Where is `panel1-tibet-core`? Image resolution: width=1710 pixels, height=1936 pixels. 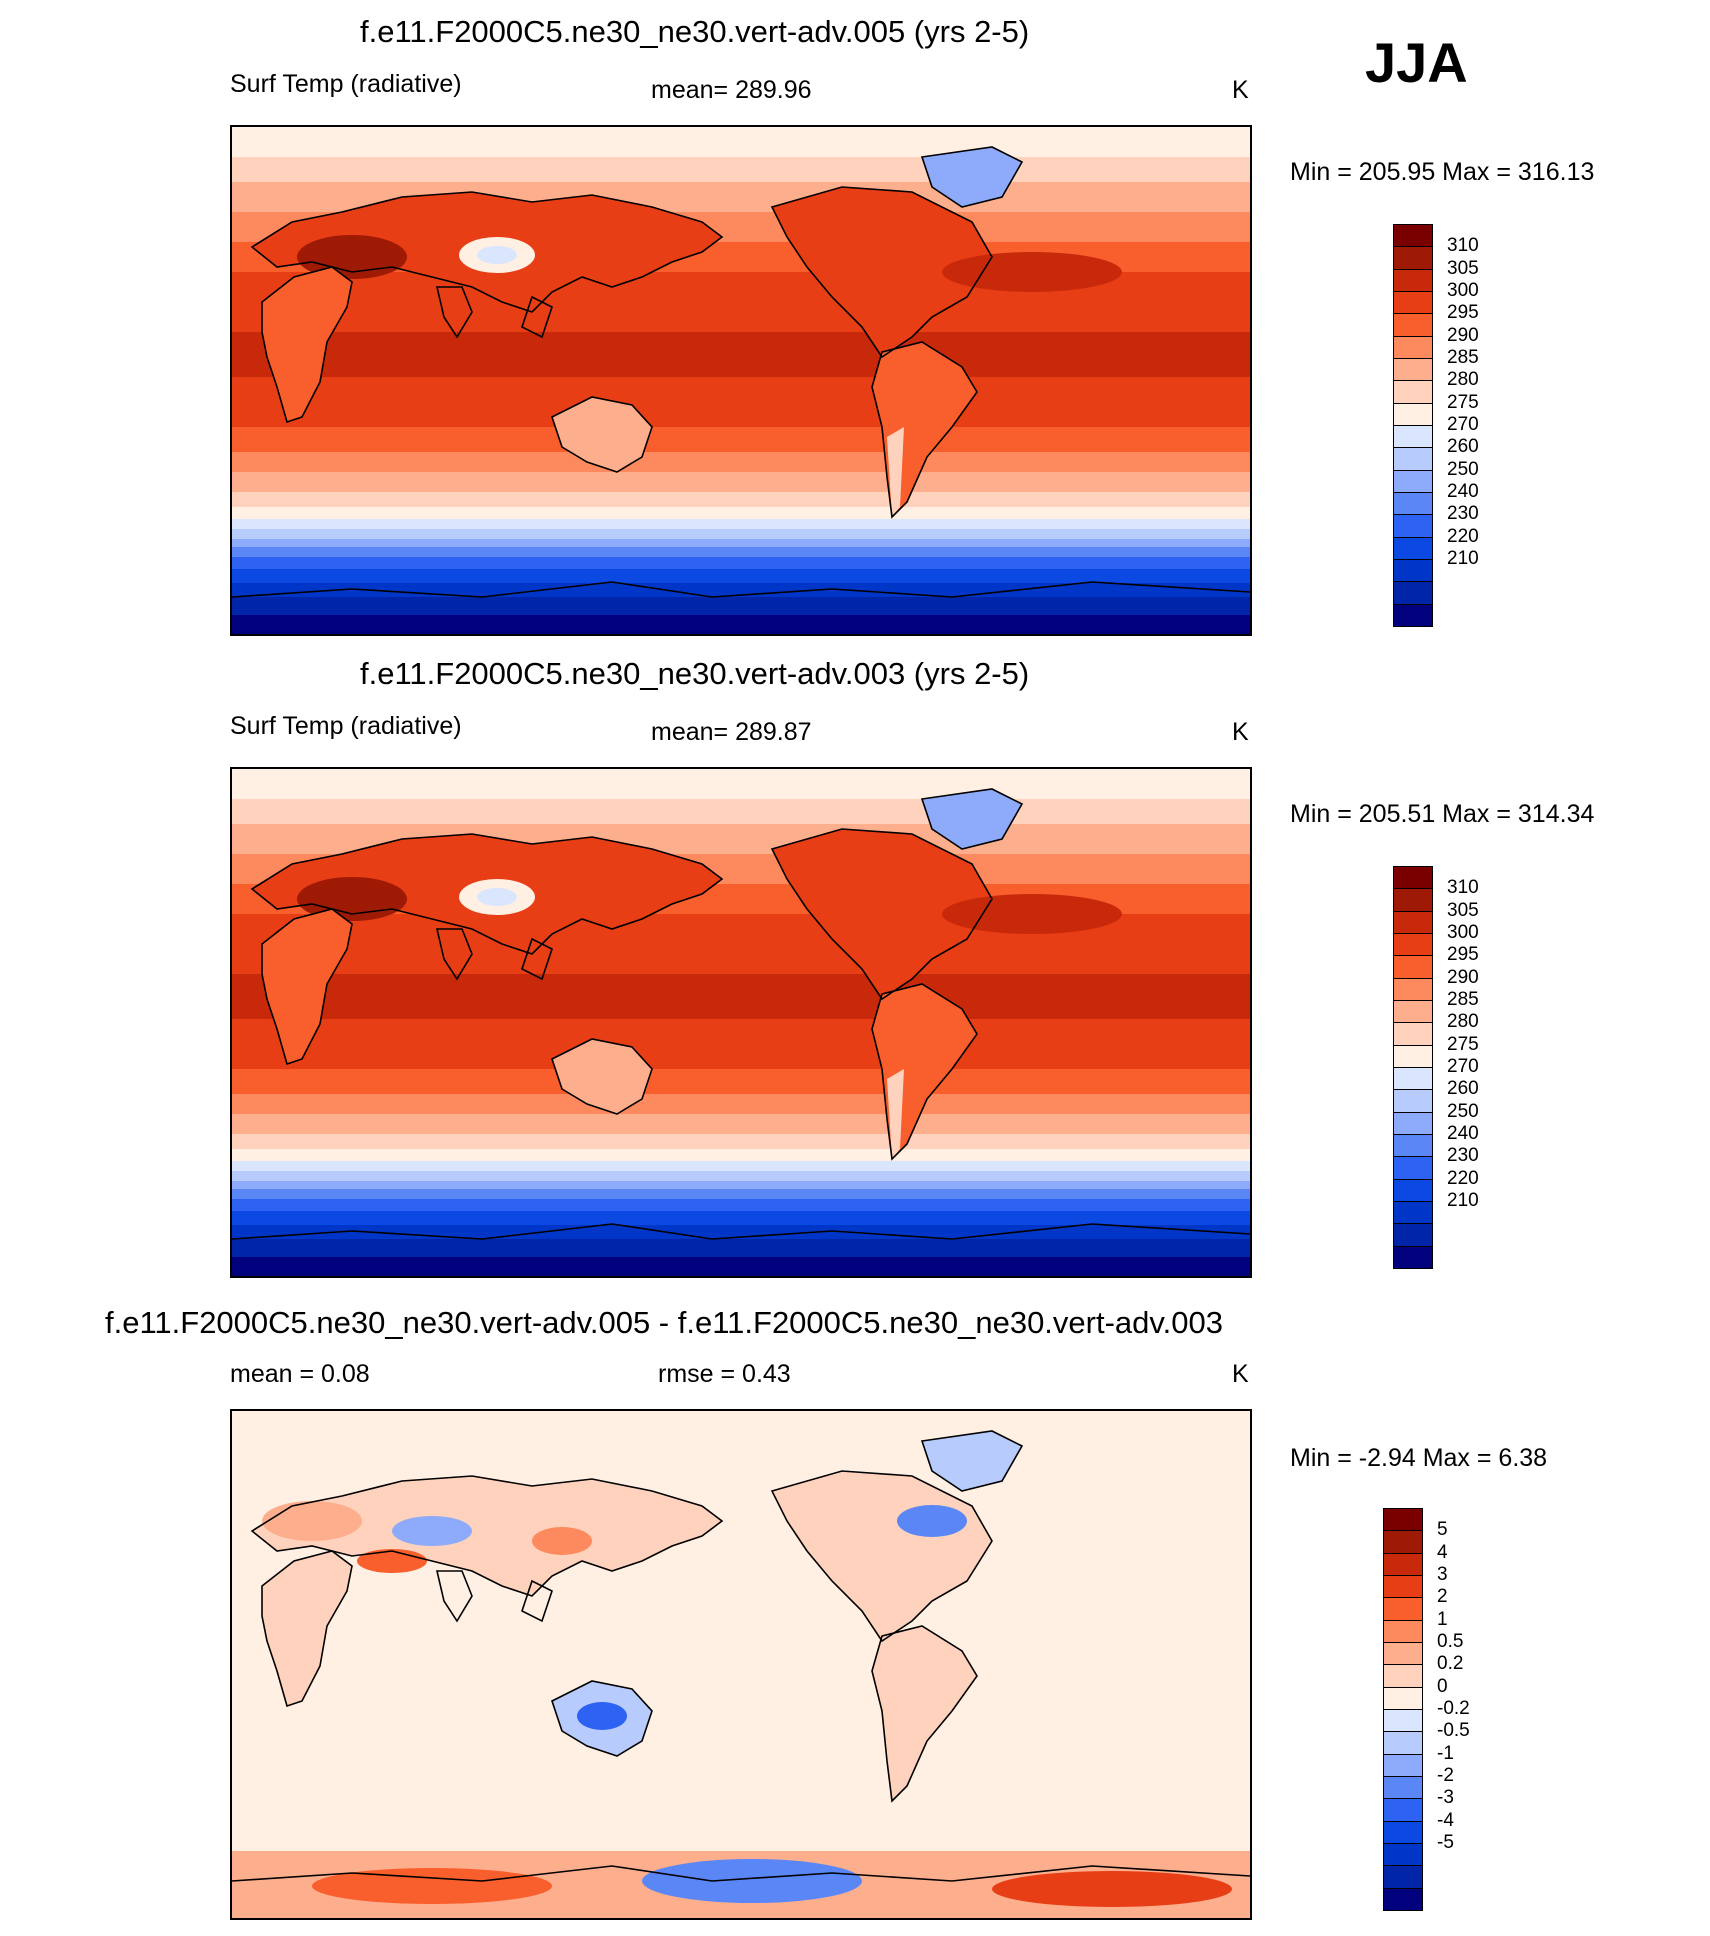
panel1-tibet-core is located at coordinates (497, 255).